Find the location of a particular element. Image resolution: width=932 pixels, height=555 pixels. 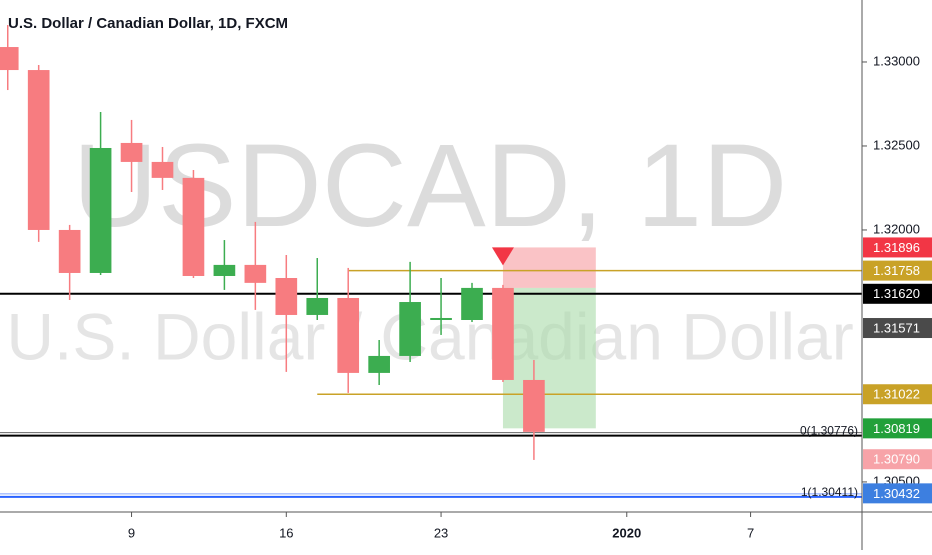

price-tag-label: 1.30819 is located at coordinates (896, 428).